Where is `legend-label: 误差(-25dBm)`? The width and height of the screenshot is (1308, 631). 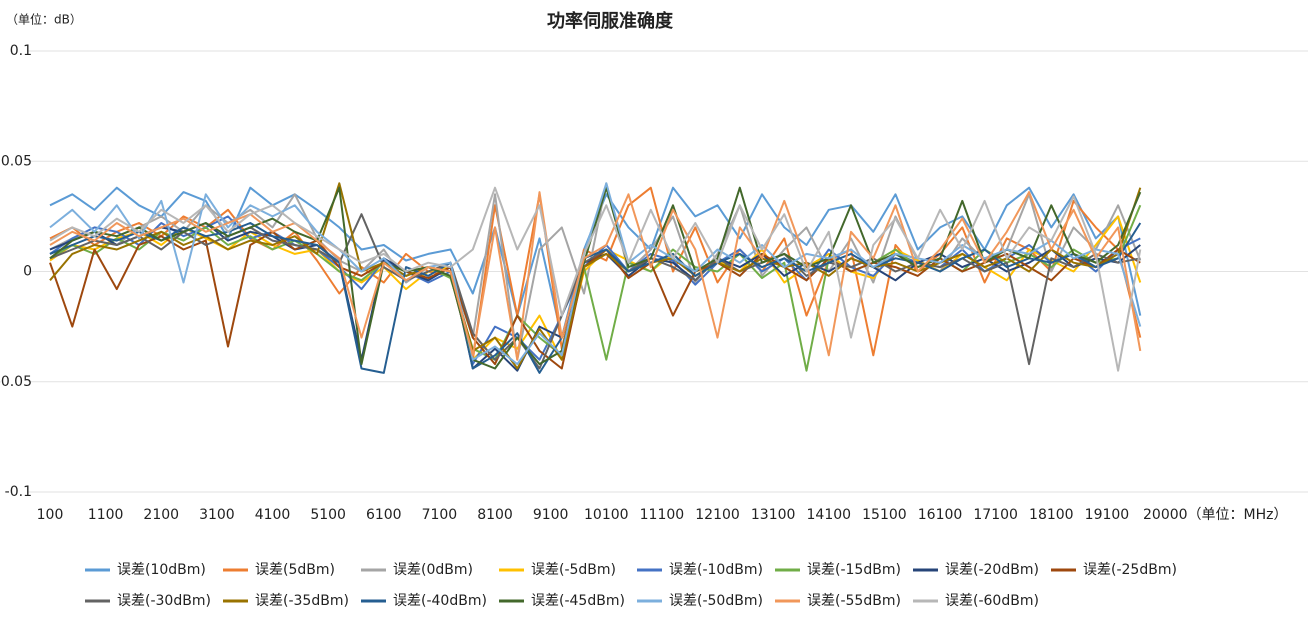 legend-label: 误差(-25dBm) is located at coordinates (1130, 570).